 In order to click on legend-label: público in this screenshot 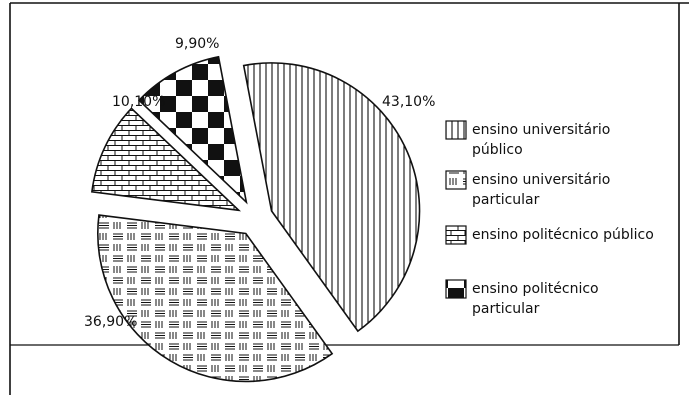, I will do `click(497, 150)`.